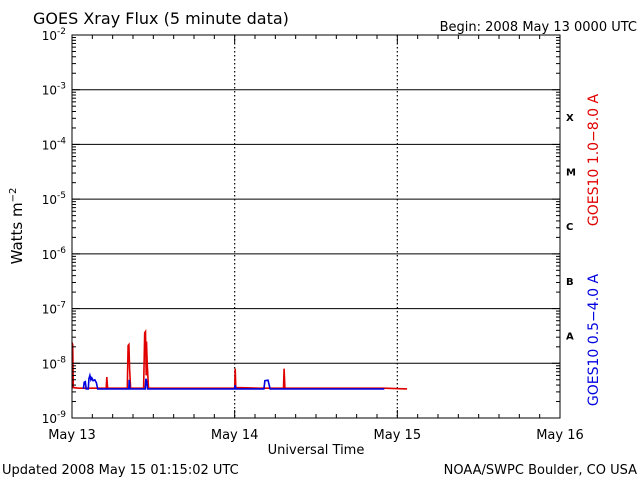 This screenshot has width=640, height=480. I want to click on data-series, so click(239, 359).